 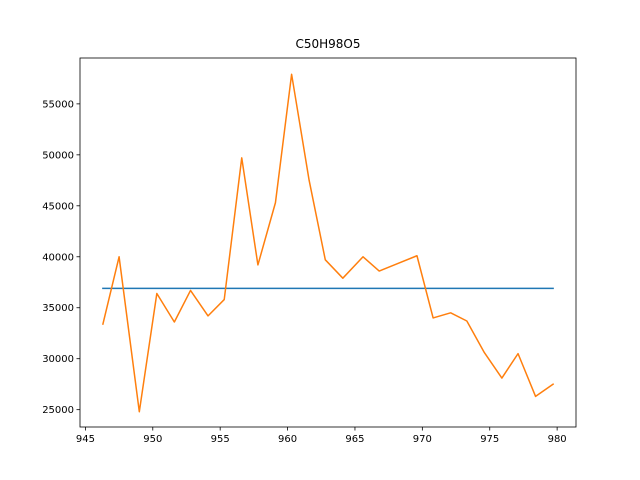 I want to click on y-axis: 25000 30000 35000 40000 45000 50000 55000, so click(x=61, y=257).